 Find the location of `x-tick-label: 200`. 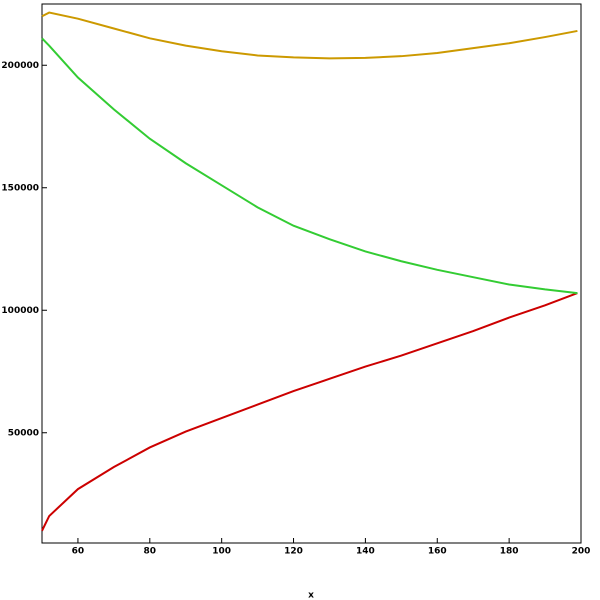

x-tick-label: 200 is located at coordinates (581, 552).